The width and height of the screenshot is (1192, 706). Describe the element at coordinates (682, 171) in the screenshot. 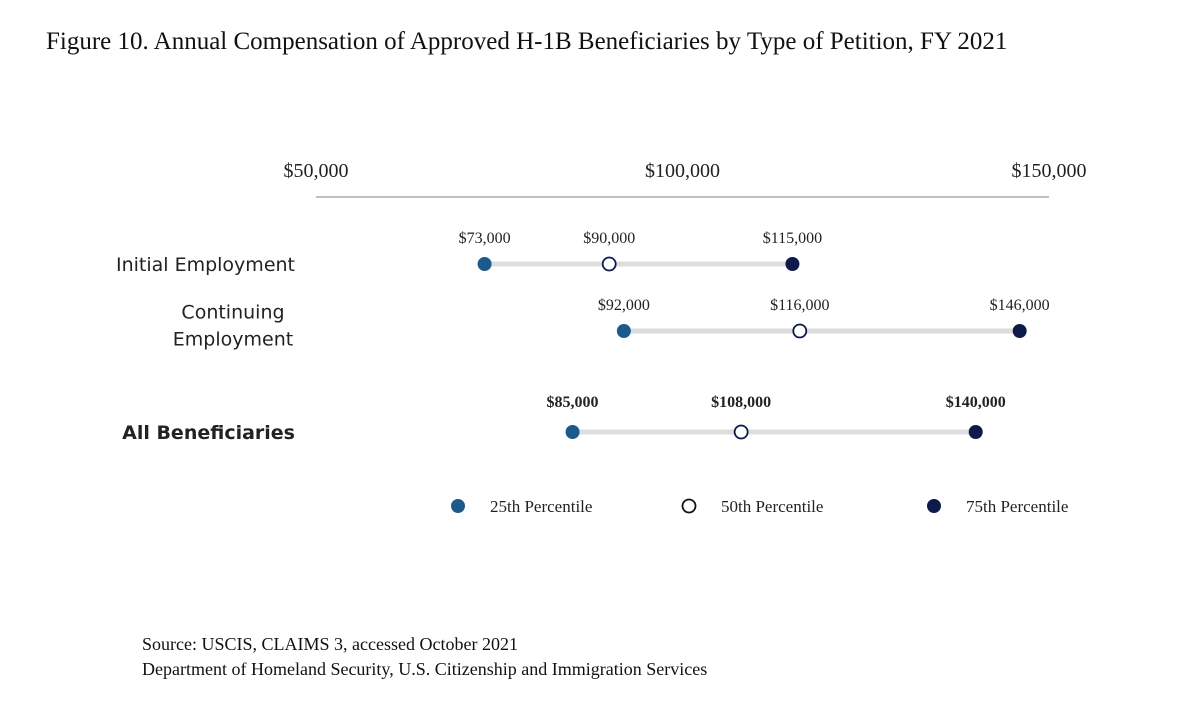

I see `x-tick-label: $100,000` at that location.